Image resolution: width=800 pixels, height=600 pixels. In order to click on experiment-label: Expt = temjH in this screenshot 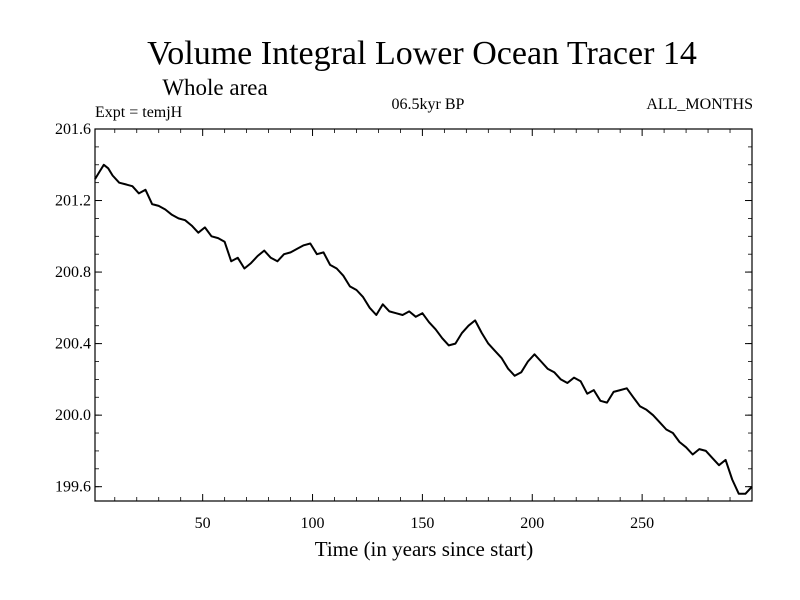, I will do `click(139, 112)`.